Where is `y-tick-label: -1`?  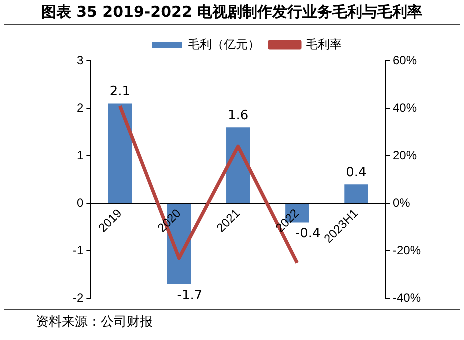
y-tick-label: -1 is located at coordinates (78, 251).